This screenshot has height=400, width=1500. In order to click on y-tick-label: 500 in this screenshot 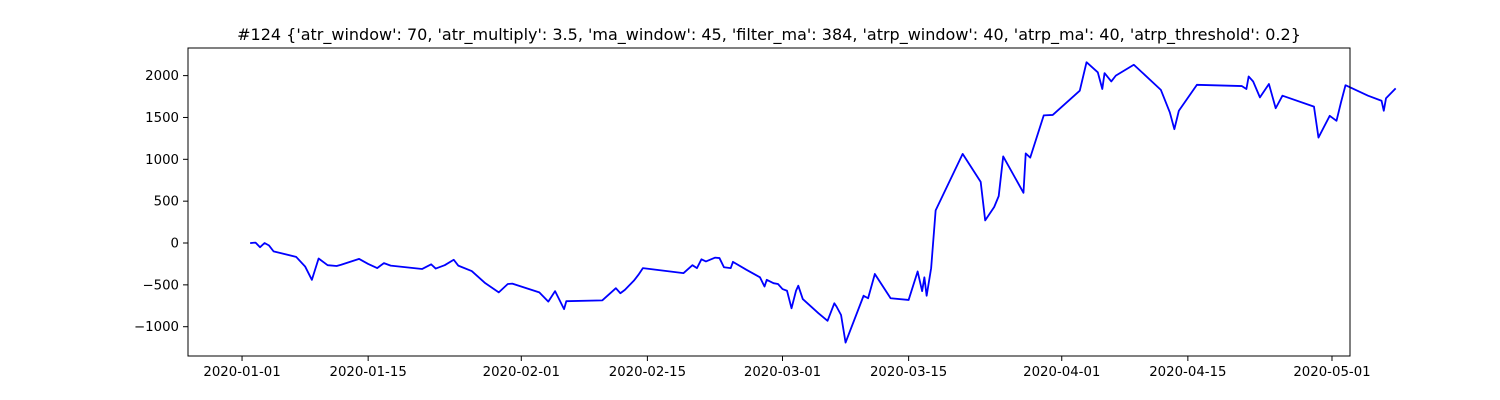, I will do `click(166, 202)`.